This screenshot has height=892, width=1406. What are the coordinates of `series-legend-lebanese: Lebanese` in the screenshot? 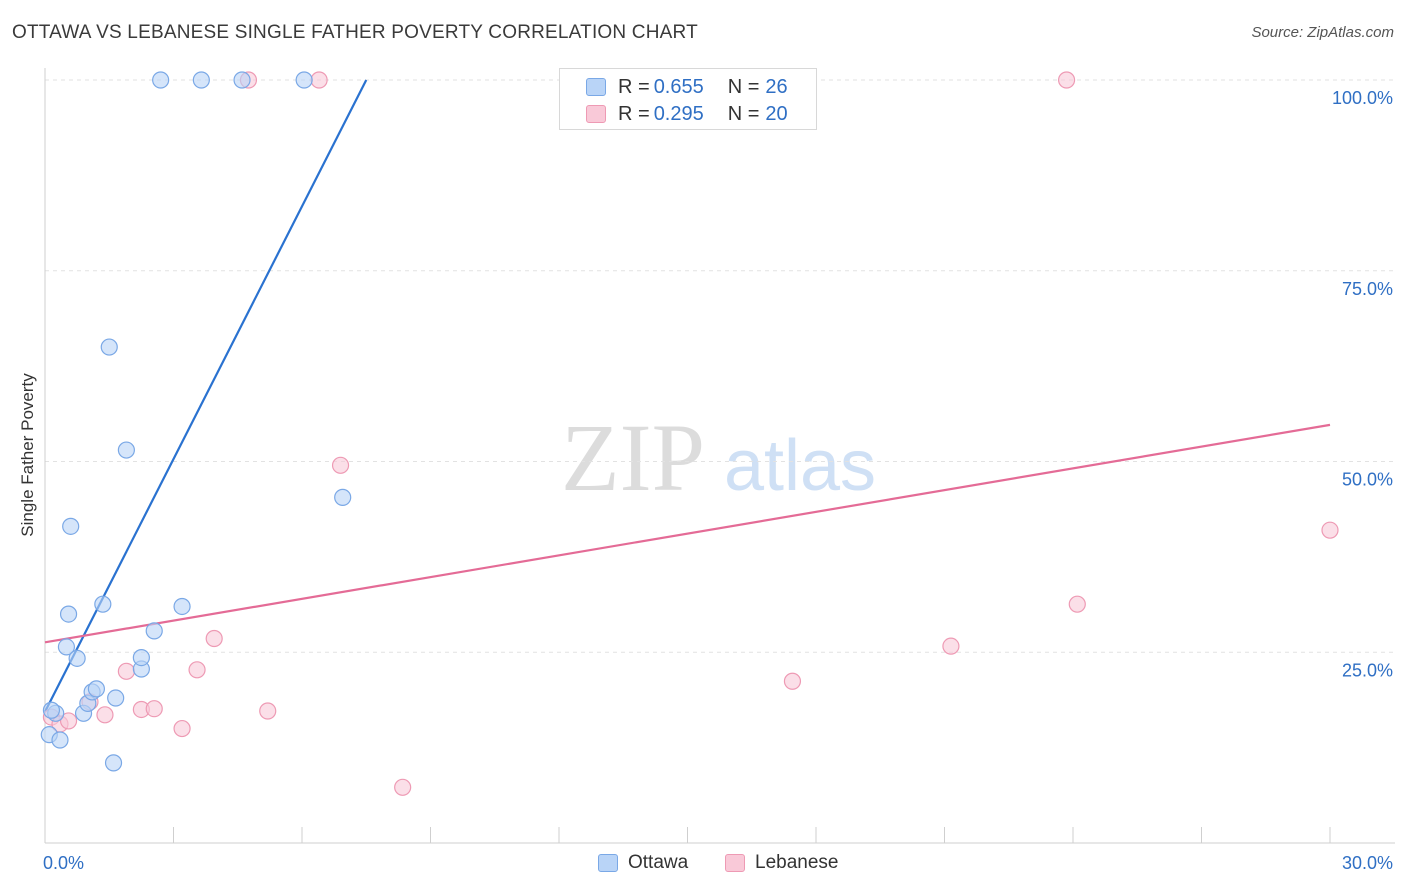 It's located at (781, 863).